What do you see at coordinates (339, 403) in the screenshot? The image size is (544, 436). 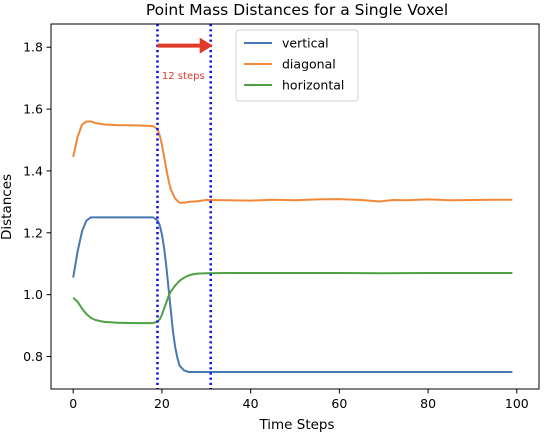 I see `x-tick-label: 60` at bounding box center [339, 403].